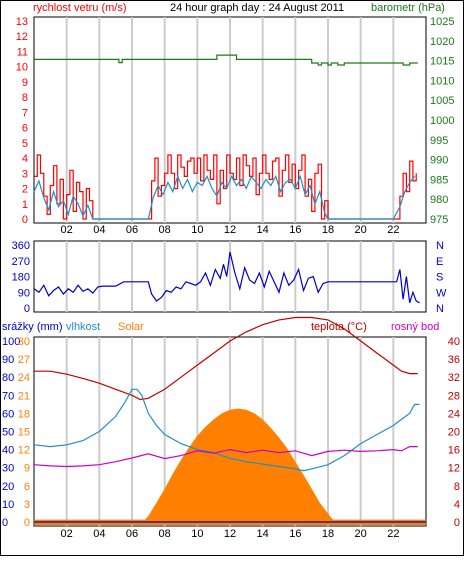 Image resolution: width=464 pixels, height=566 pixels. What do you see at coordinates (5, 523) in the screenshot?
I see `rain-tick-0: 0` at bounding box center [5, 523].